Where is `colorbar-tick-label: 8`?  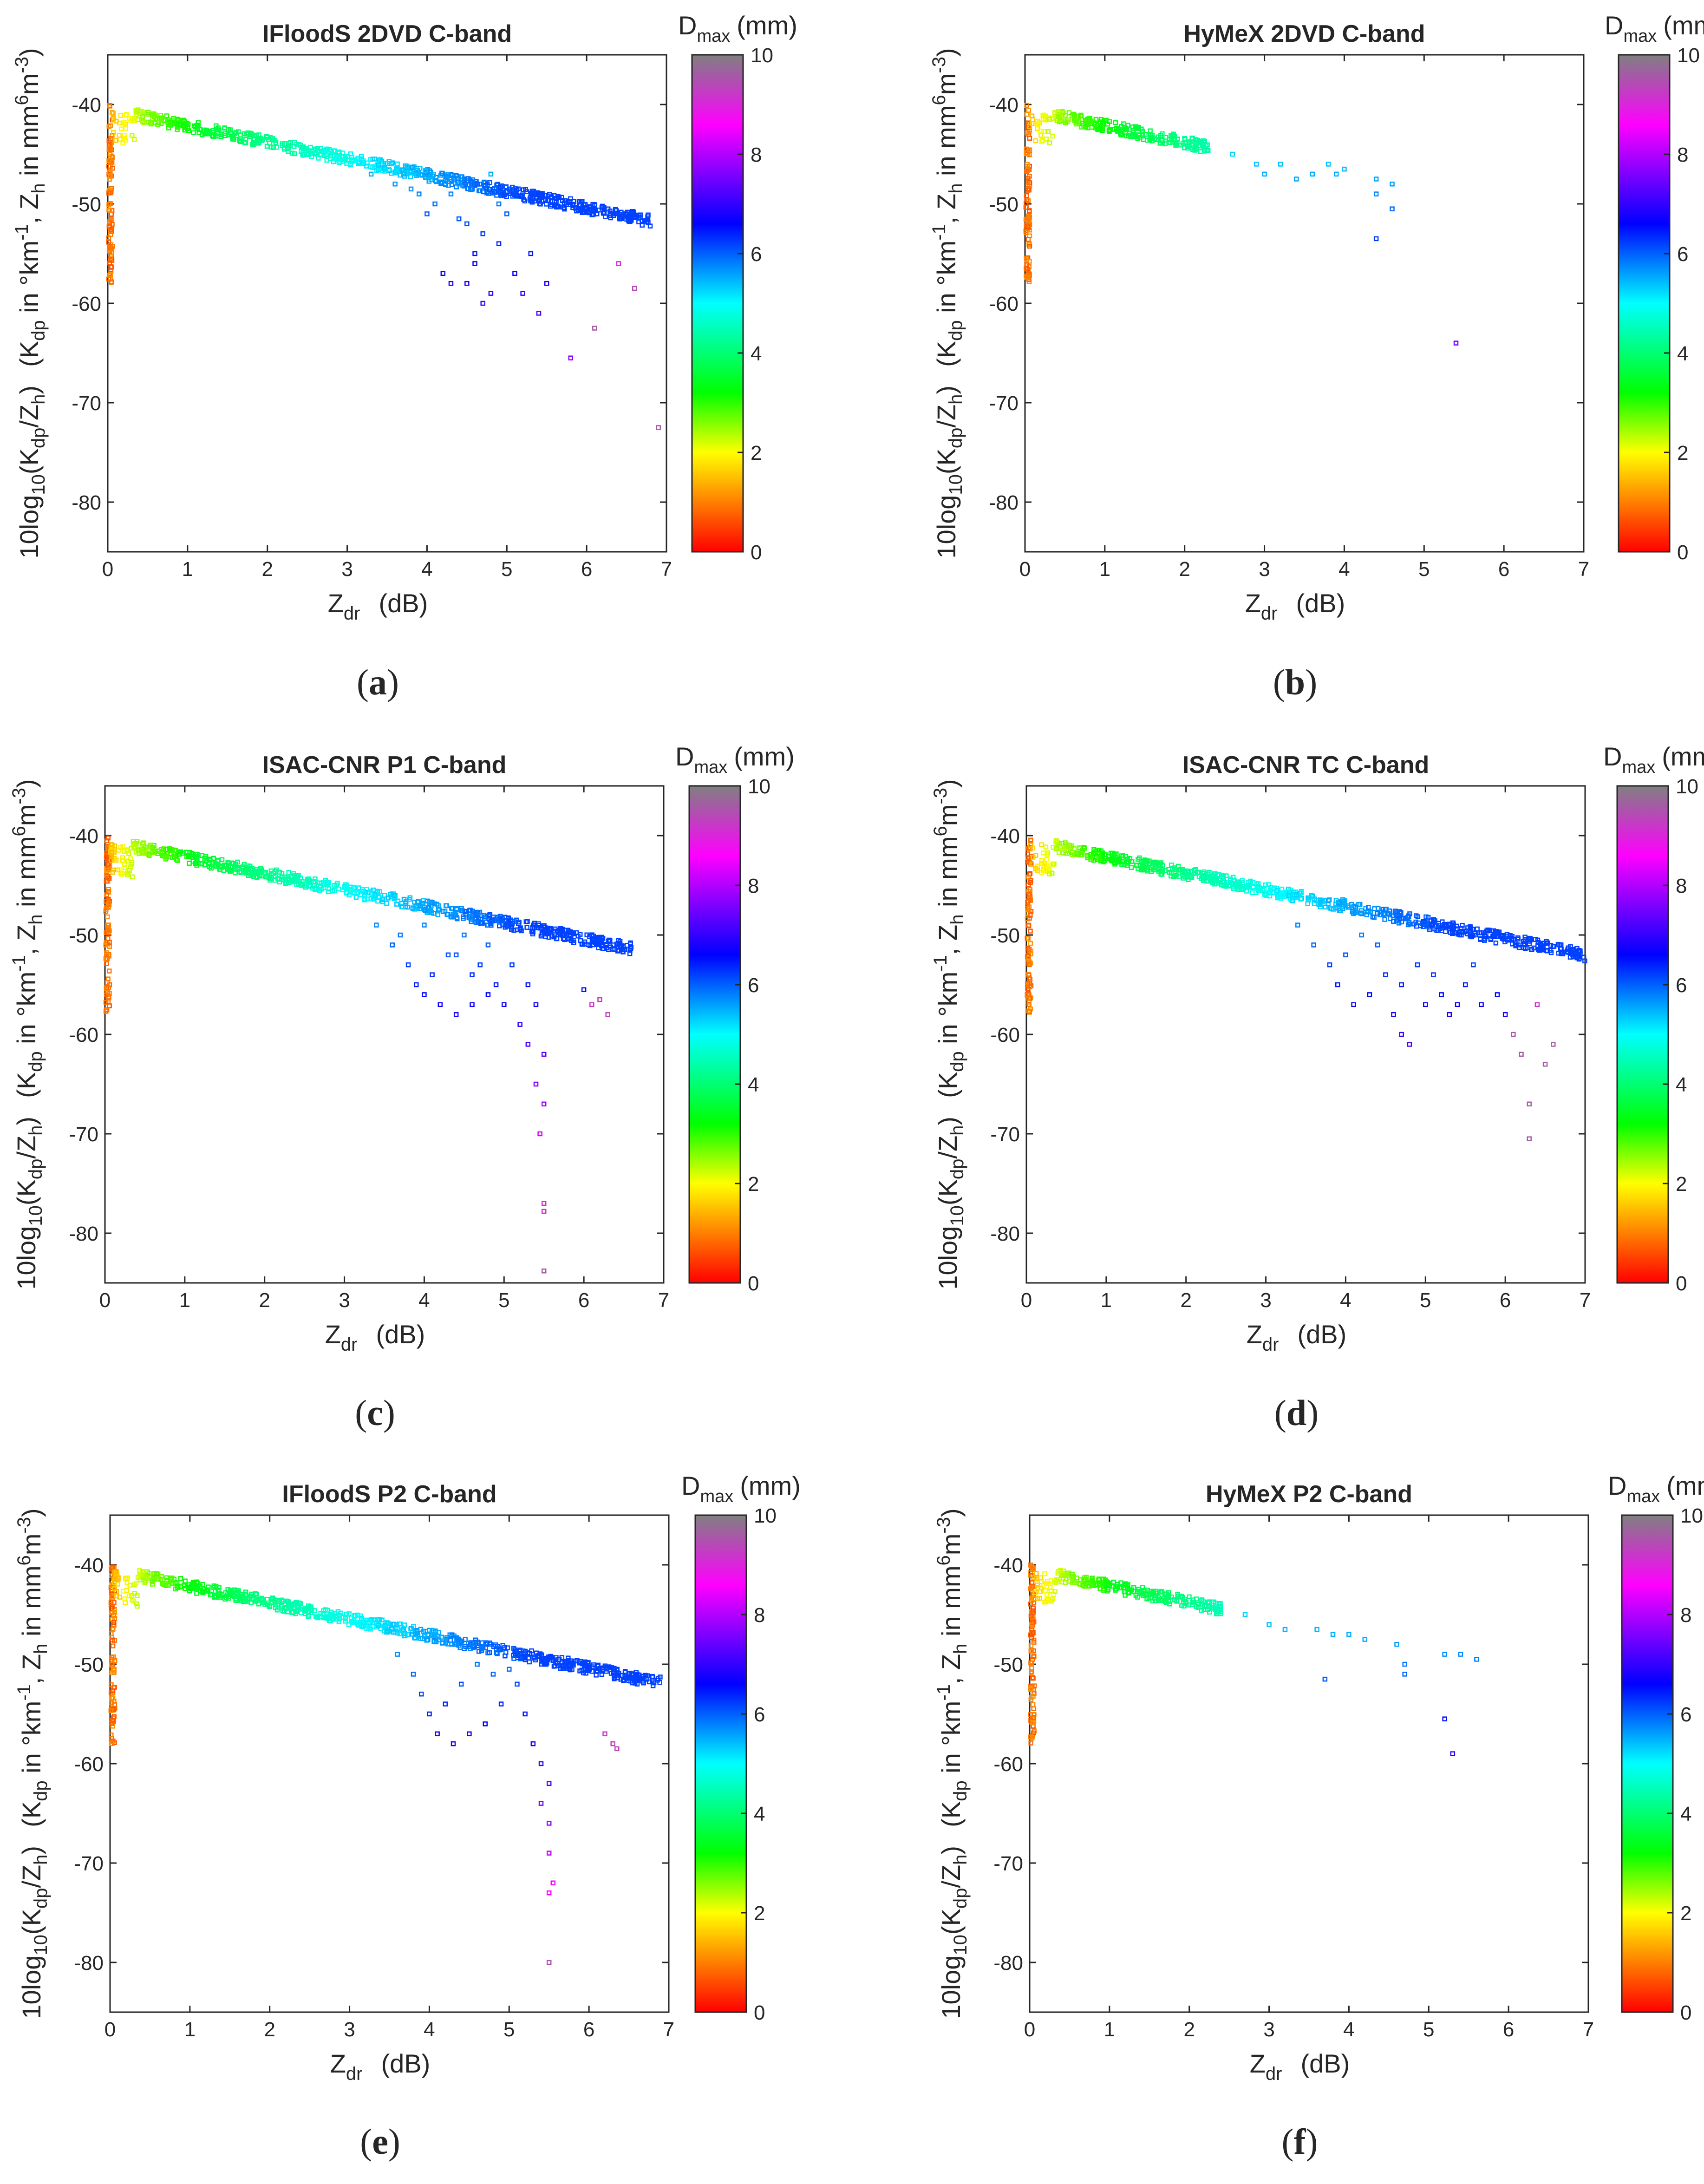 colorbar-tick-label: 8 is located at coordinates (1681, 886).